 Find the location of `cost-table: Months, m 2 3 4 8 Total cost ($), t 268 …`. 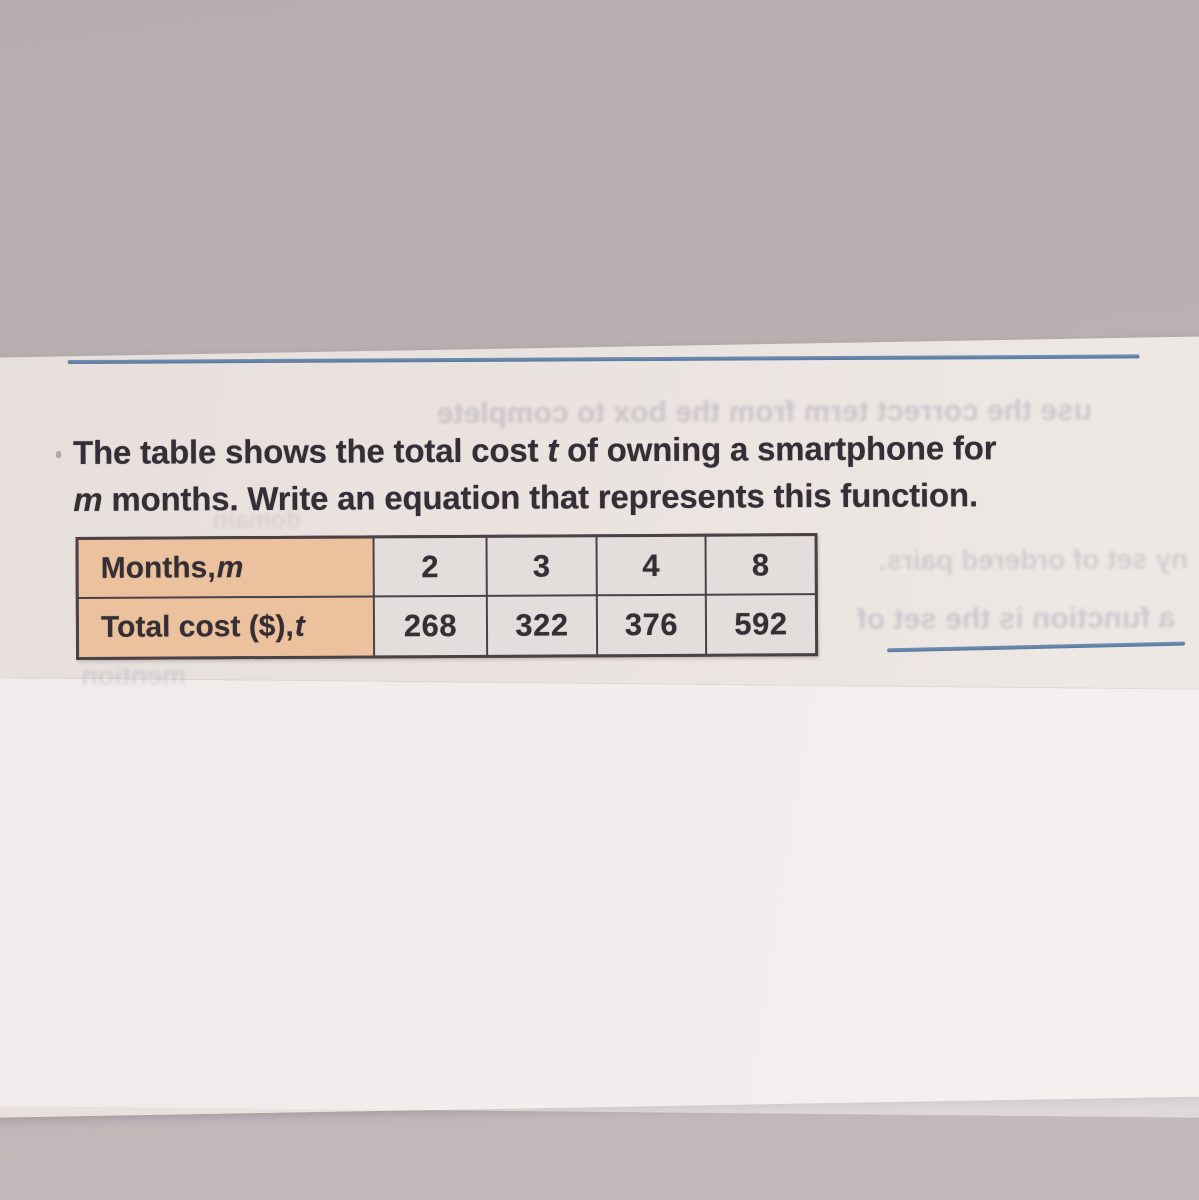

cost-table: Months, m 2 3 4 8 Total cost ($), t 268 … is located at coordinates (447, 596).